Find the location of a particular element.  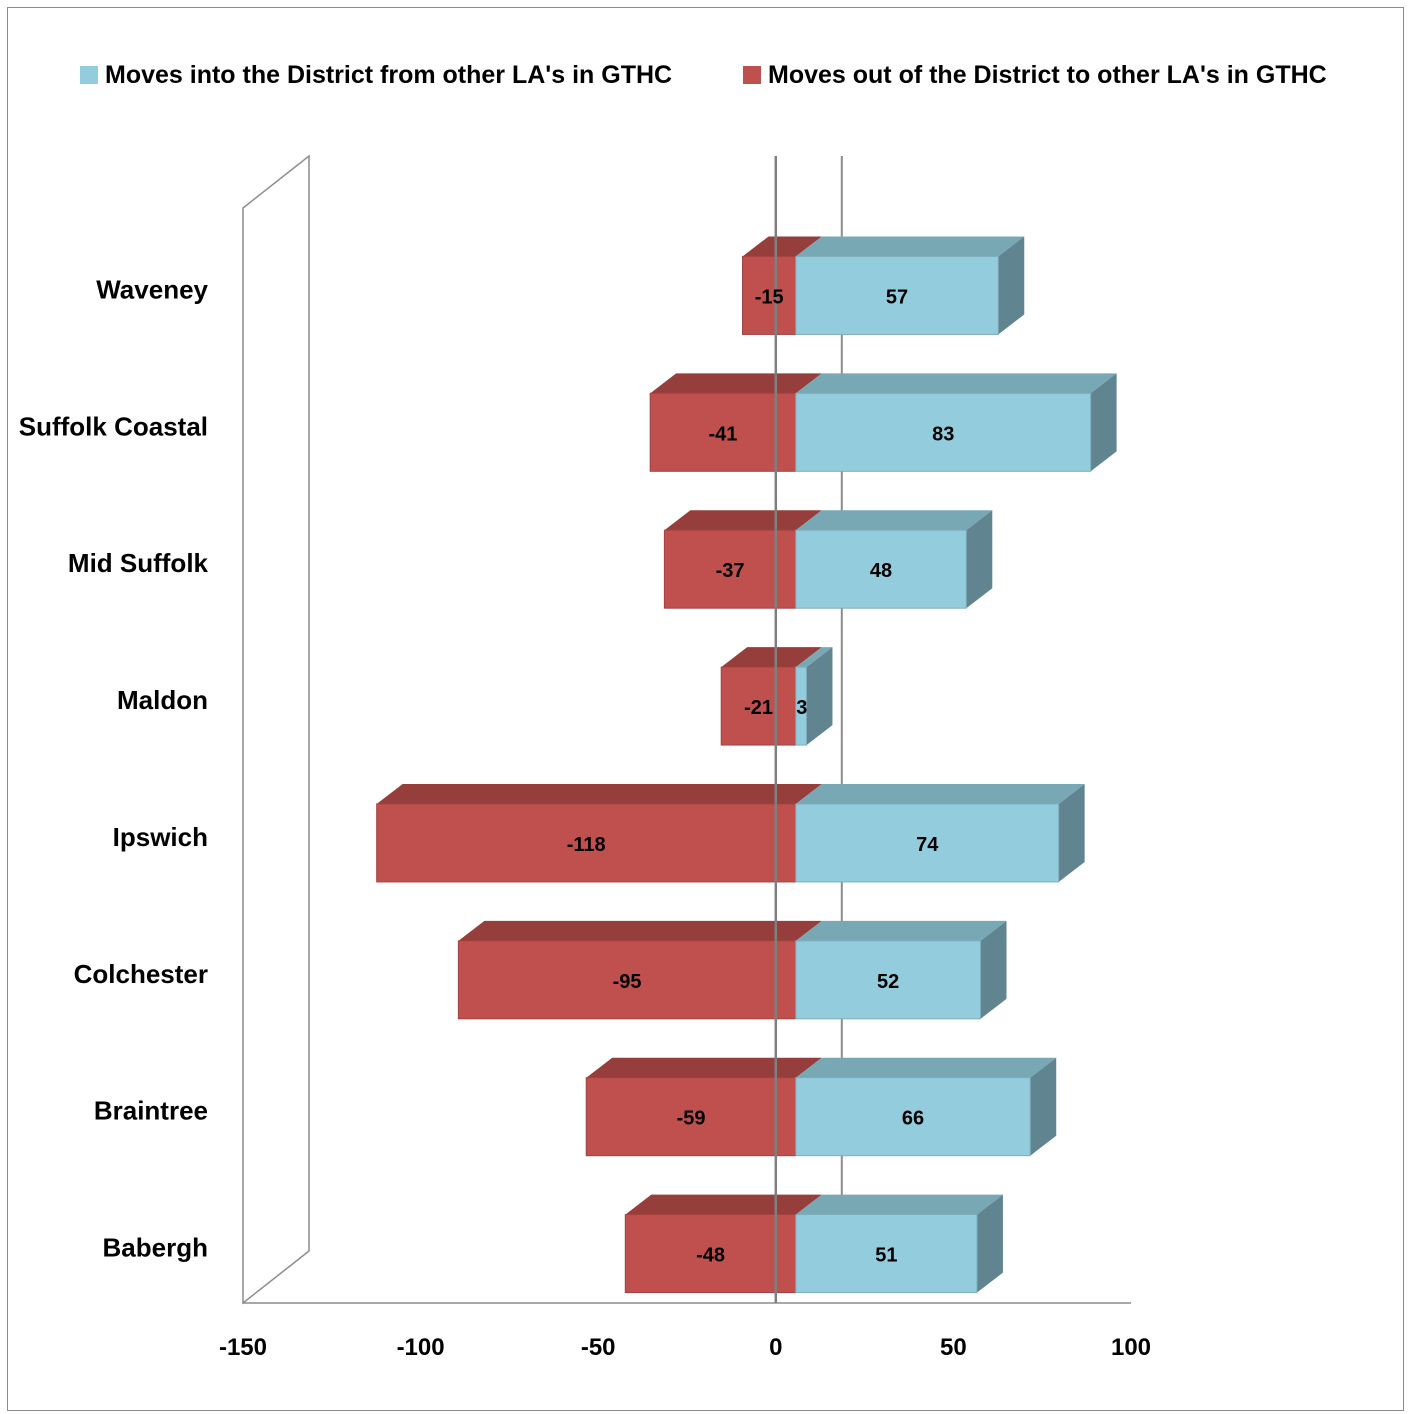

data-label-in: 48 is located at coordinates (881, 571).